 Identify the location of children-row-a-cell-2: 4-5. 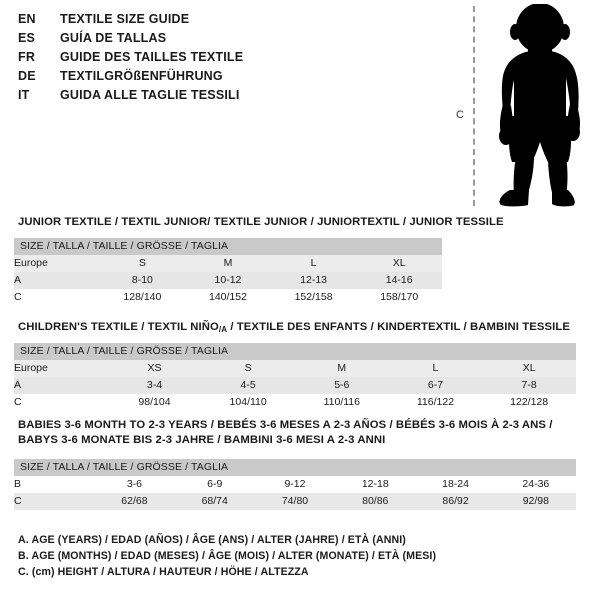
(248, 385).